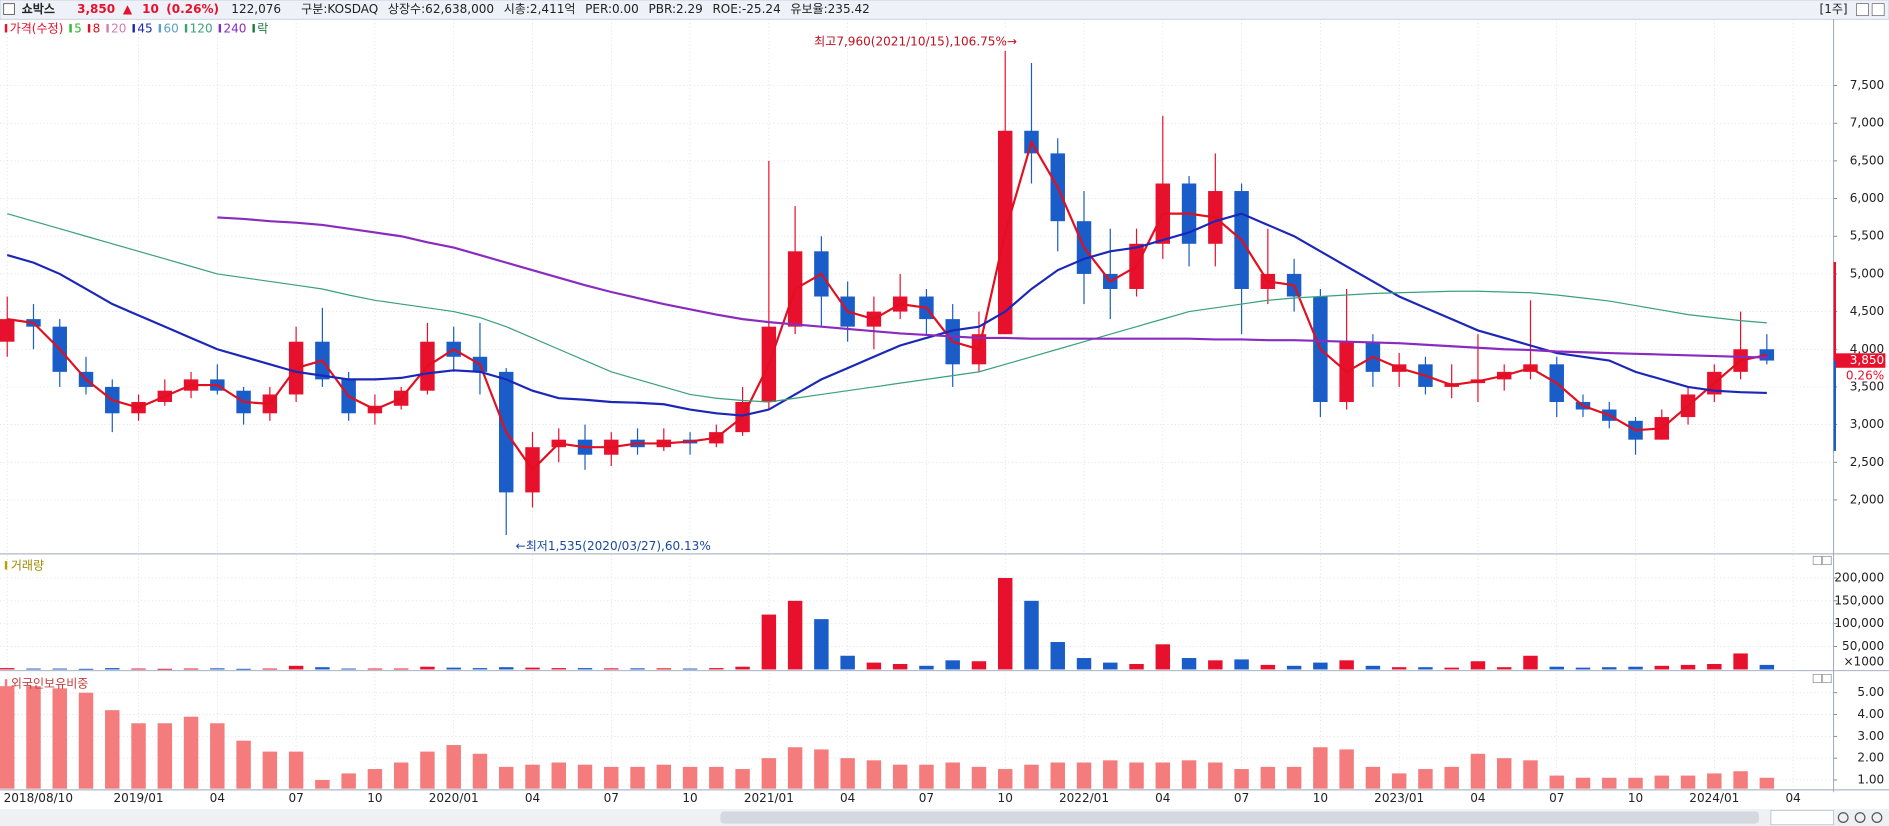 This screenshot has width=1889, height=826. What do you see at coordinates (1239, 817) in the screenshot?
I see `scrollbar-thumb` at bounding box center [1239, 817].